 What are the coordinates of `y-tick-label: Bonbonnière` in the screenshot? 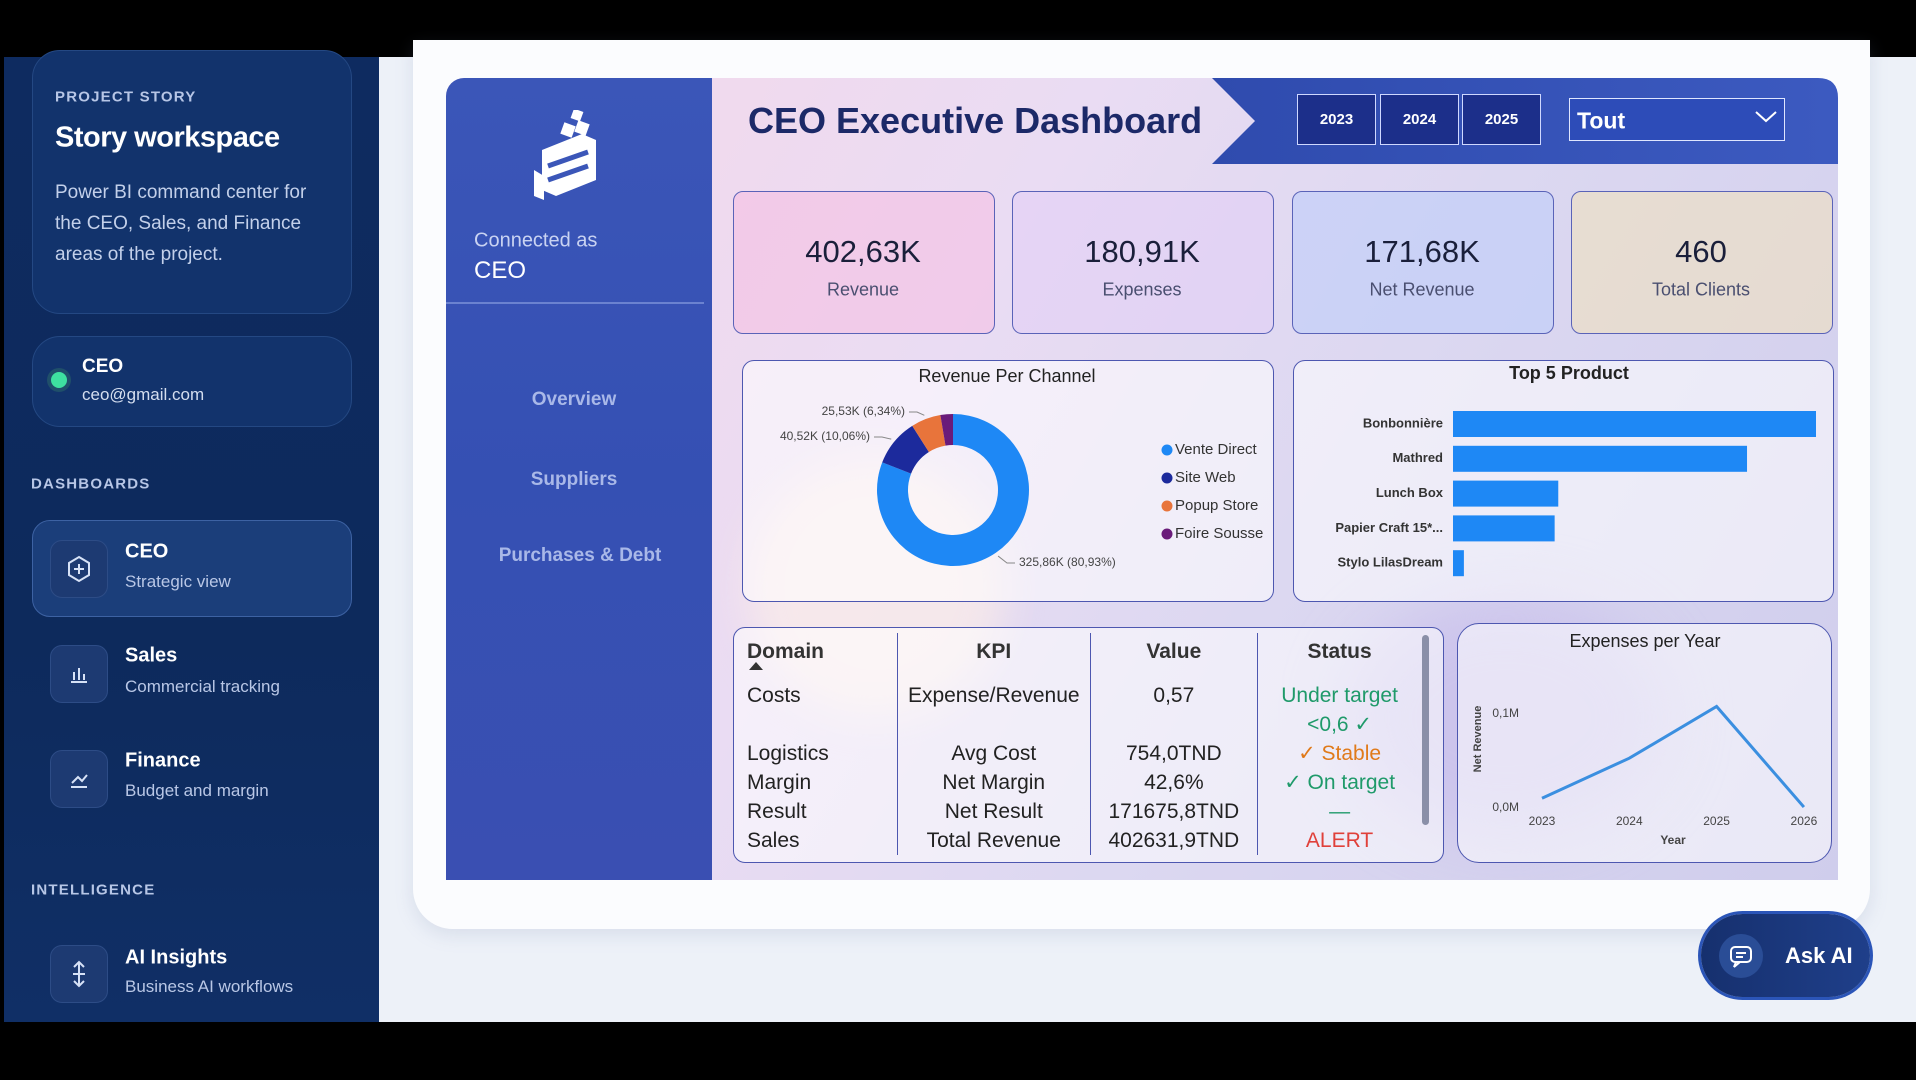 It's located at (1403, 422).